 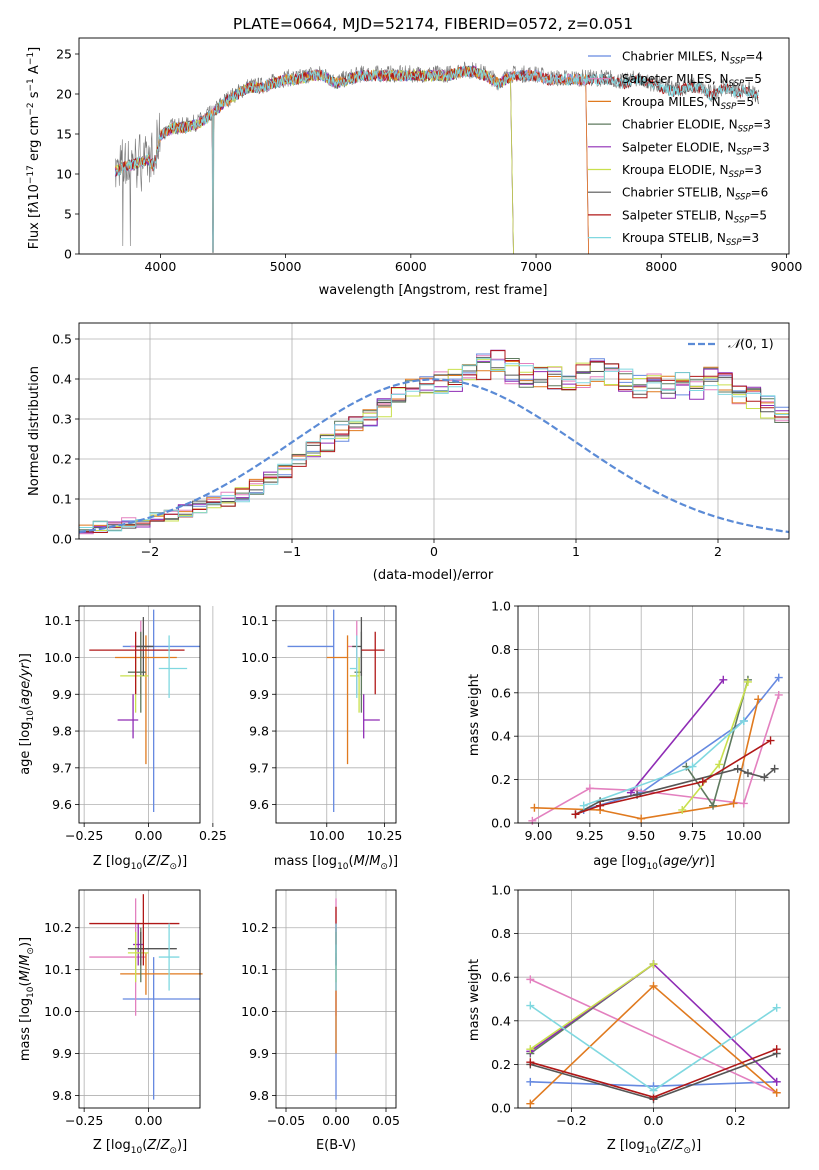 What do you see at coordinates (123, 1008) in the screenshot?
I see `mass-vs-metallicity-panel: −0.25 0.00 9.8 9.9 10.0 10.1 10.2` at bounding box center [123, 1008].